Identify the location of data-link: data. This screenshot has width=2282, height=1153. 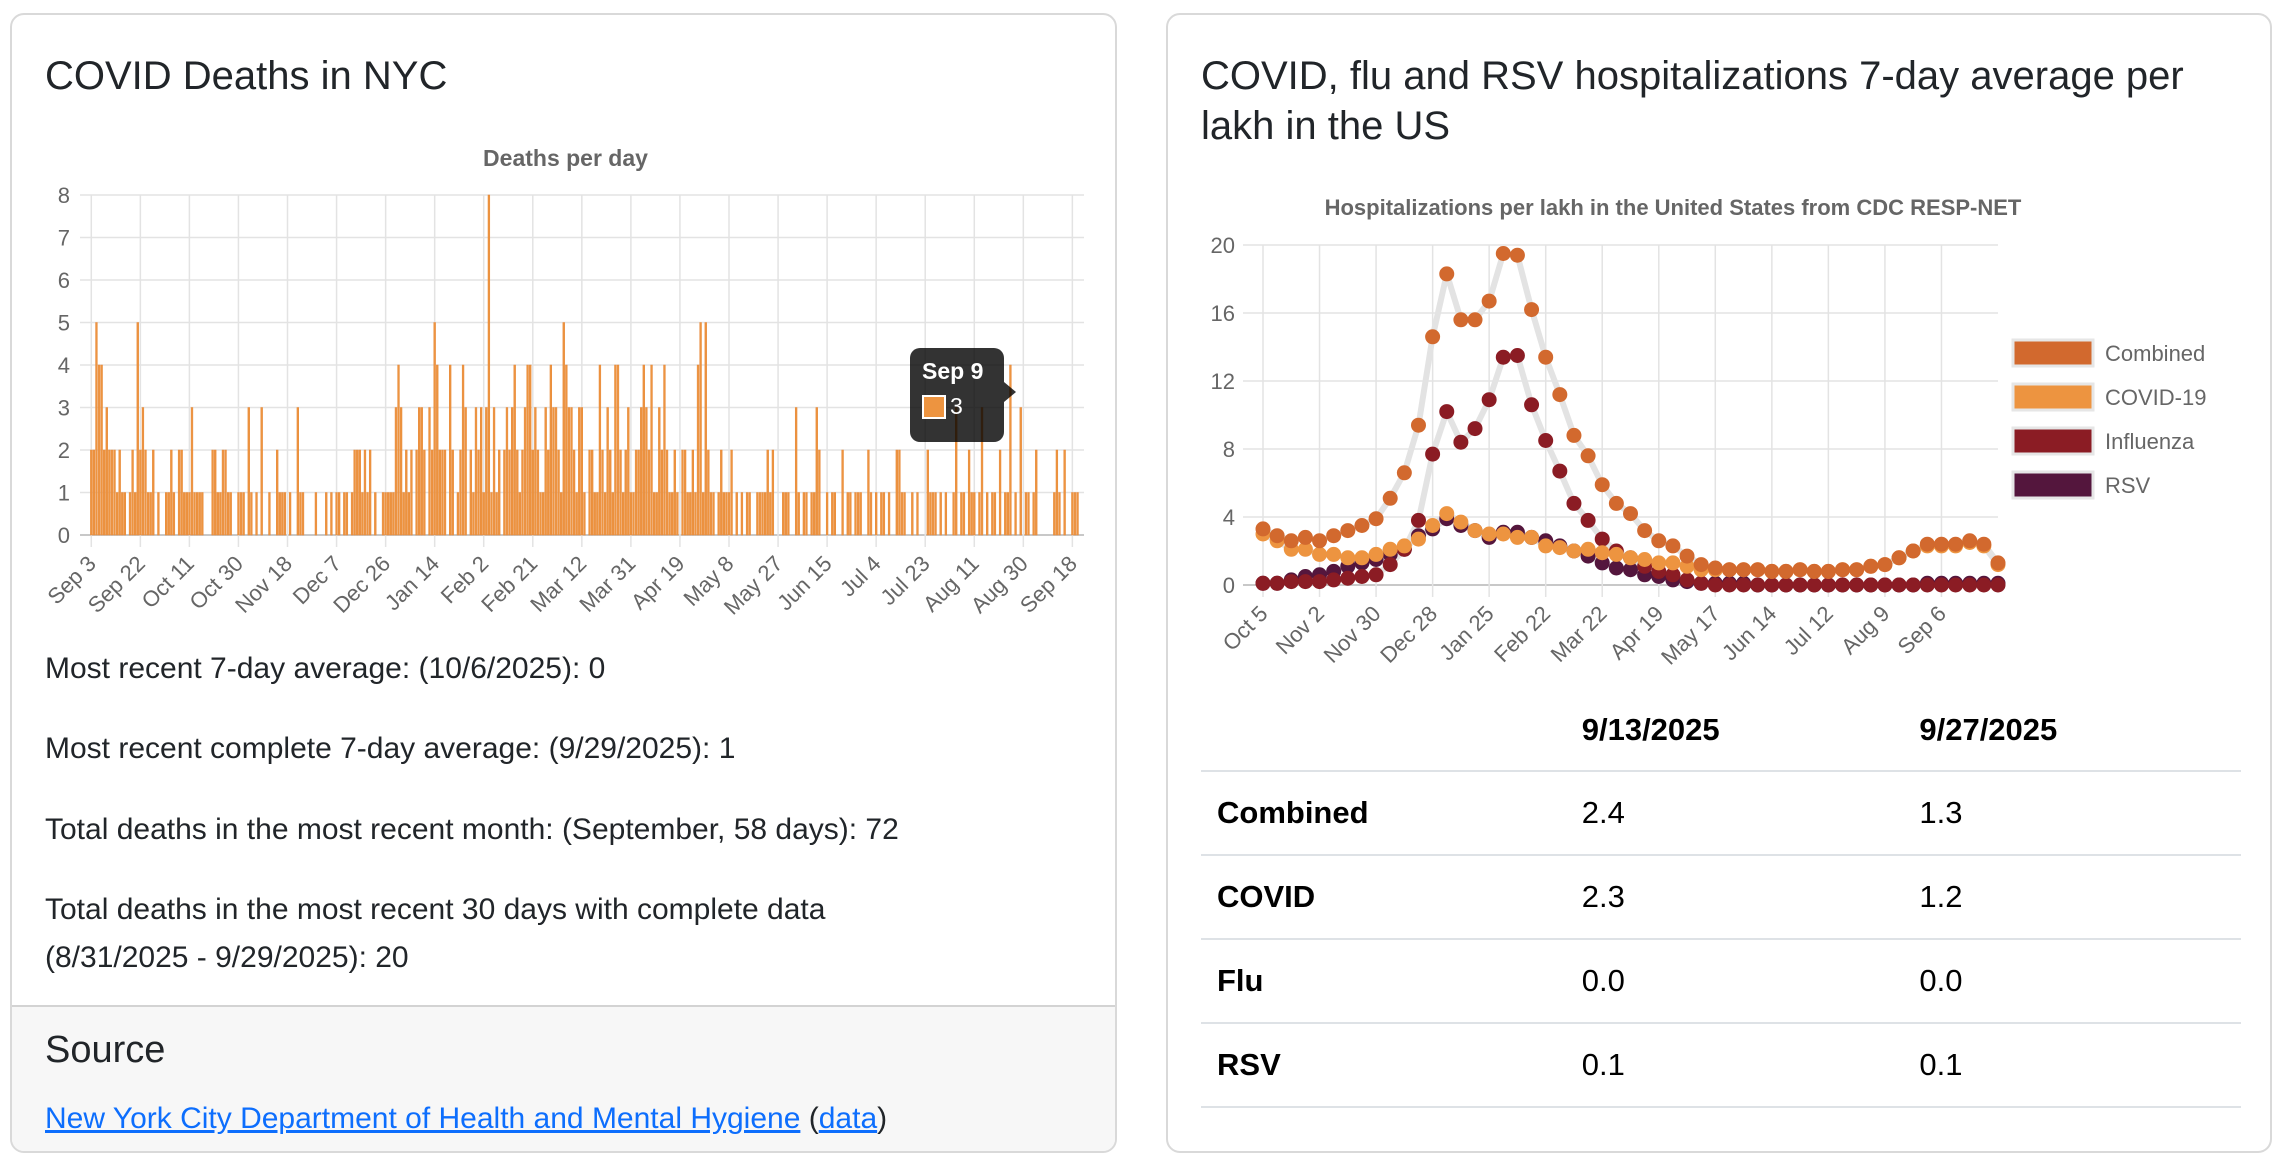
(848, 1118).